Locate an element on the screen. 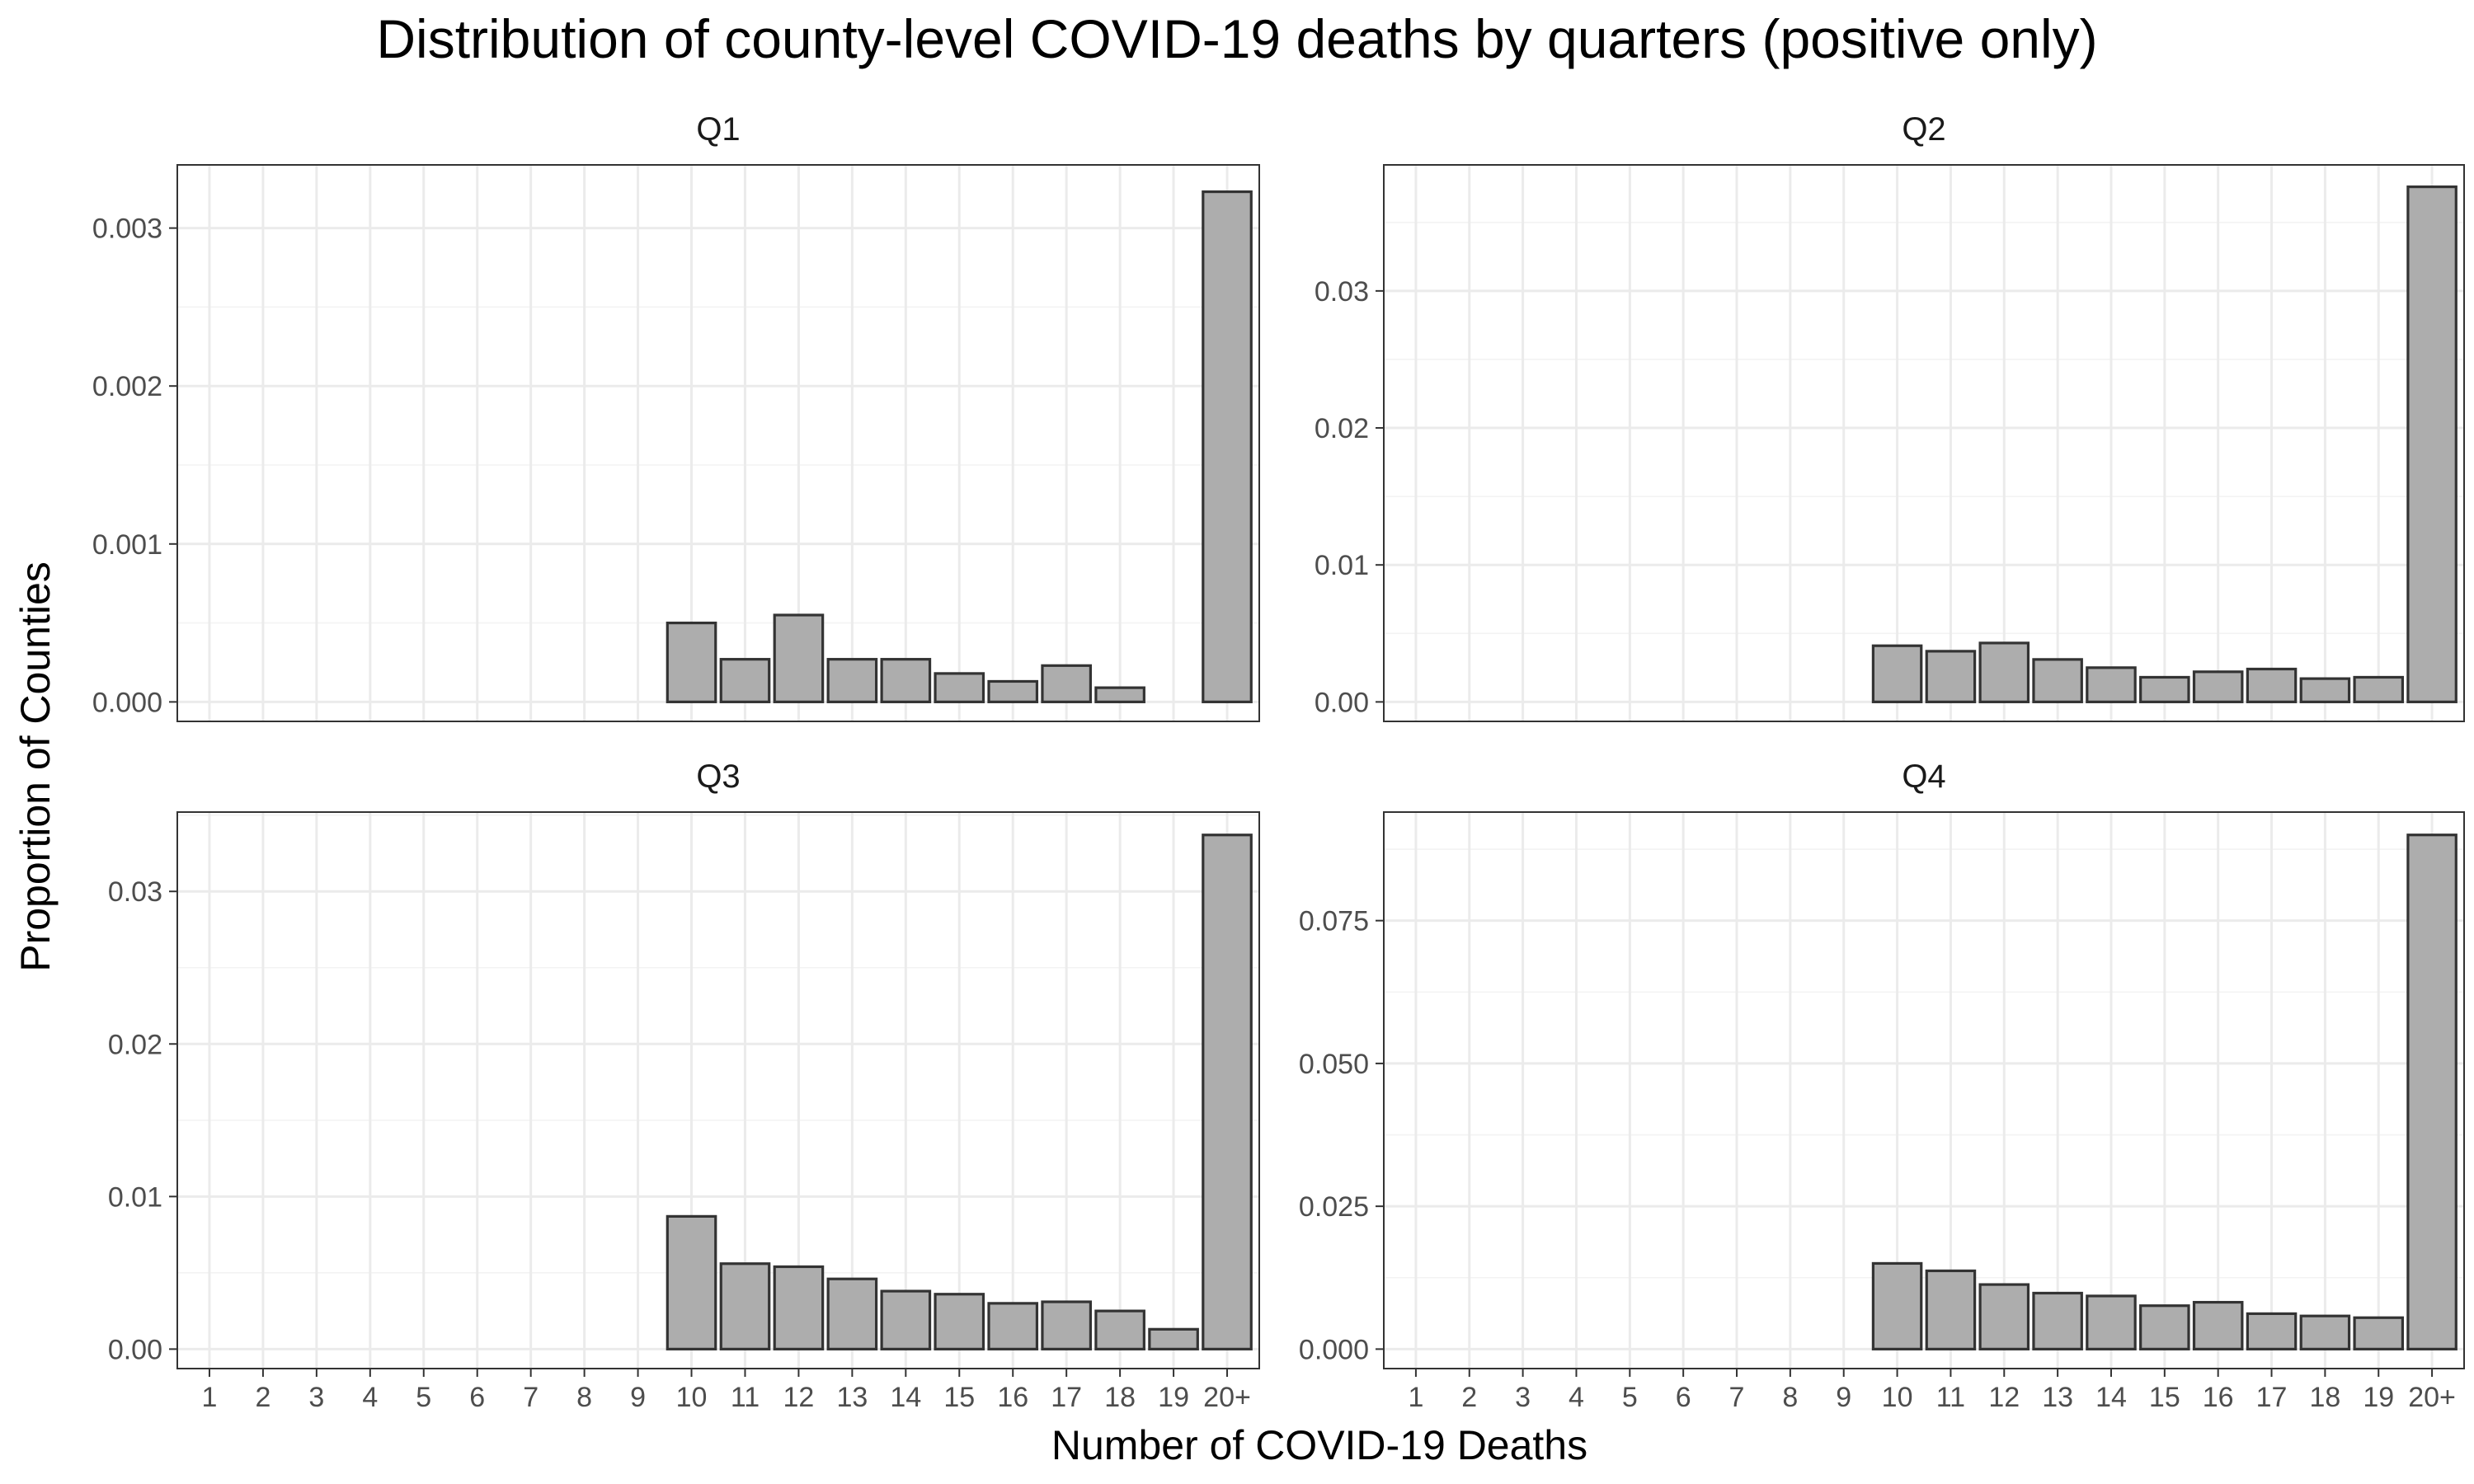 This screenshot has width=2474, height=1484. bar-q2-20plus is located at coordinates (2432, 444).